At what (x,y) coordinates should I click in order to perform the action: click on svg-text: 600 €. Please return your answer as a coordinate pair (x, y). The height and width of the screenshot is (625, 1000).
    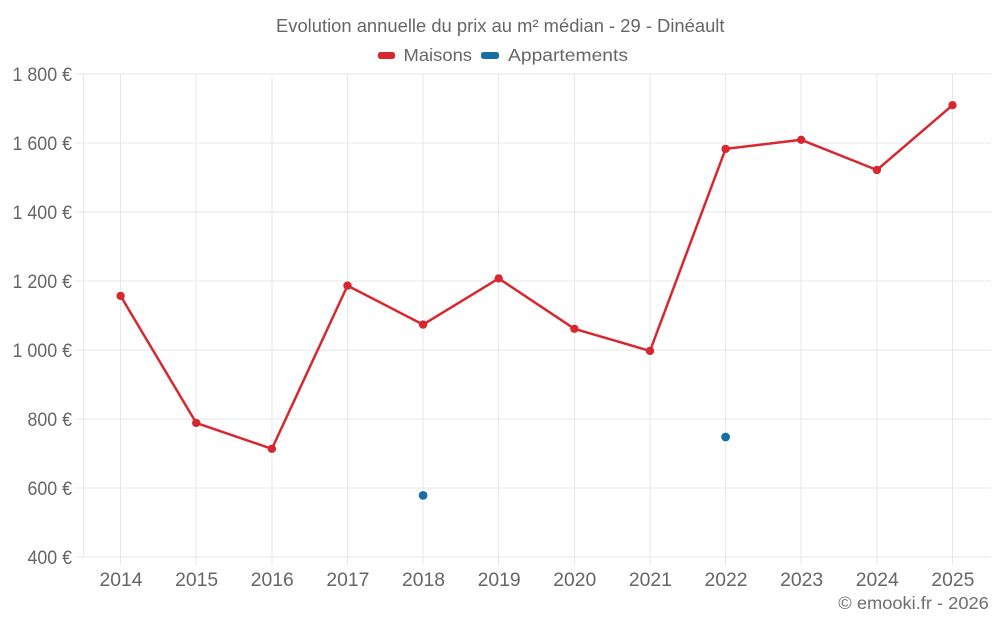
    Looking at the image, I should click on (50, 489).